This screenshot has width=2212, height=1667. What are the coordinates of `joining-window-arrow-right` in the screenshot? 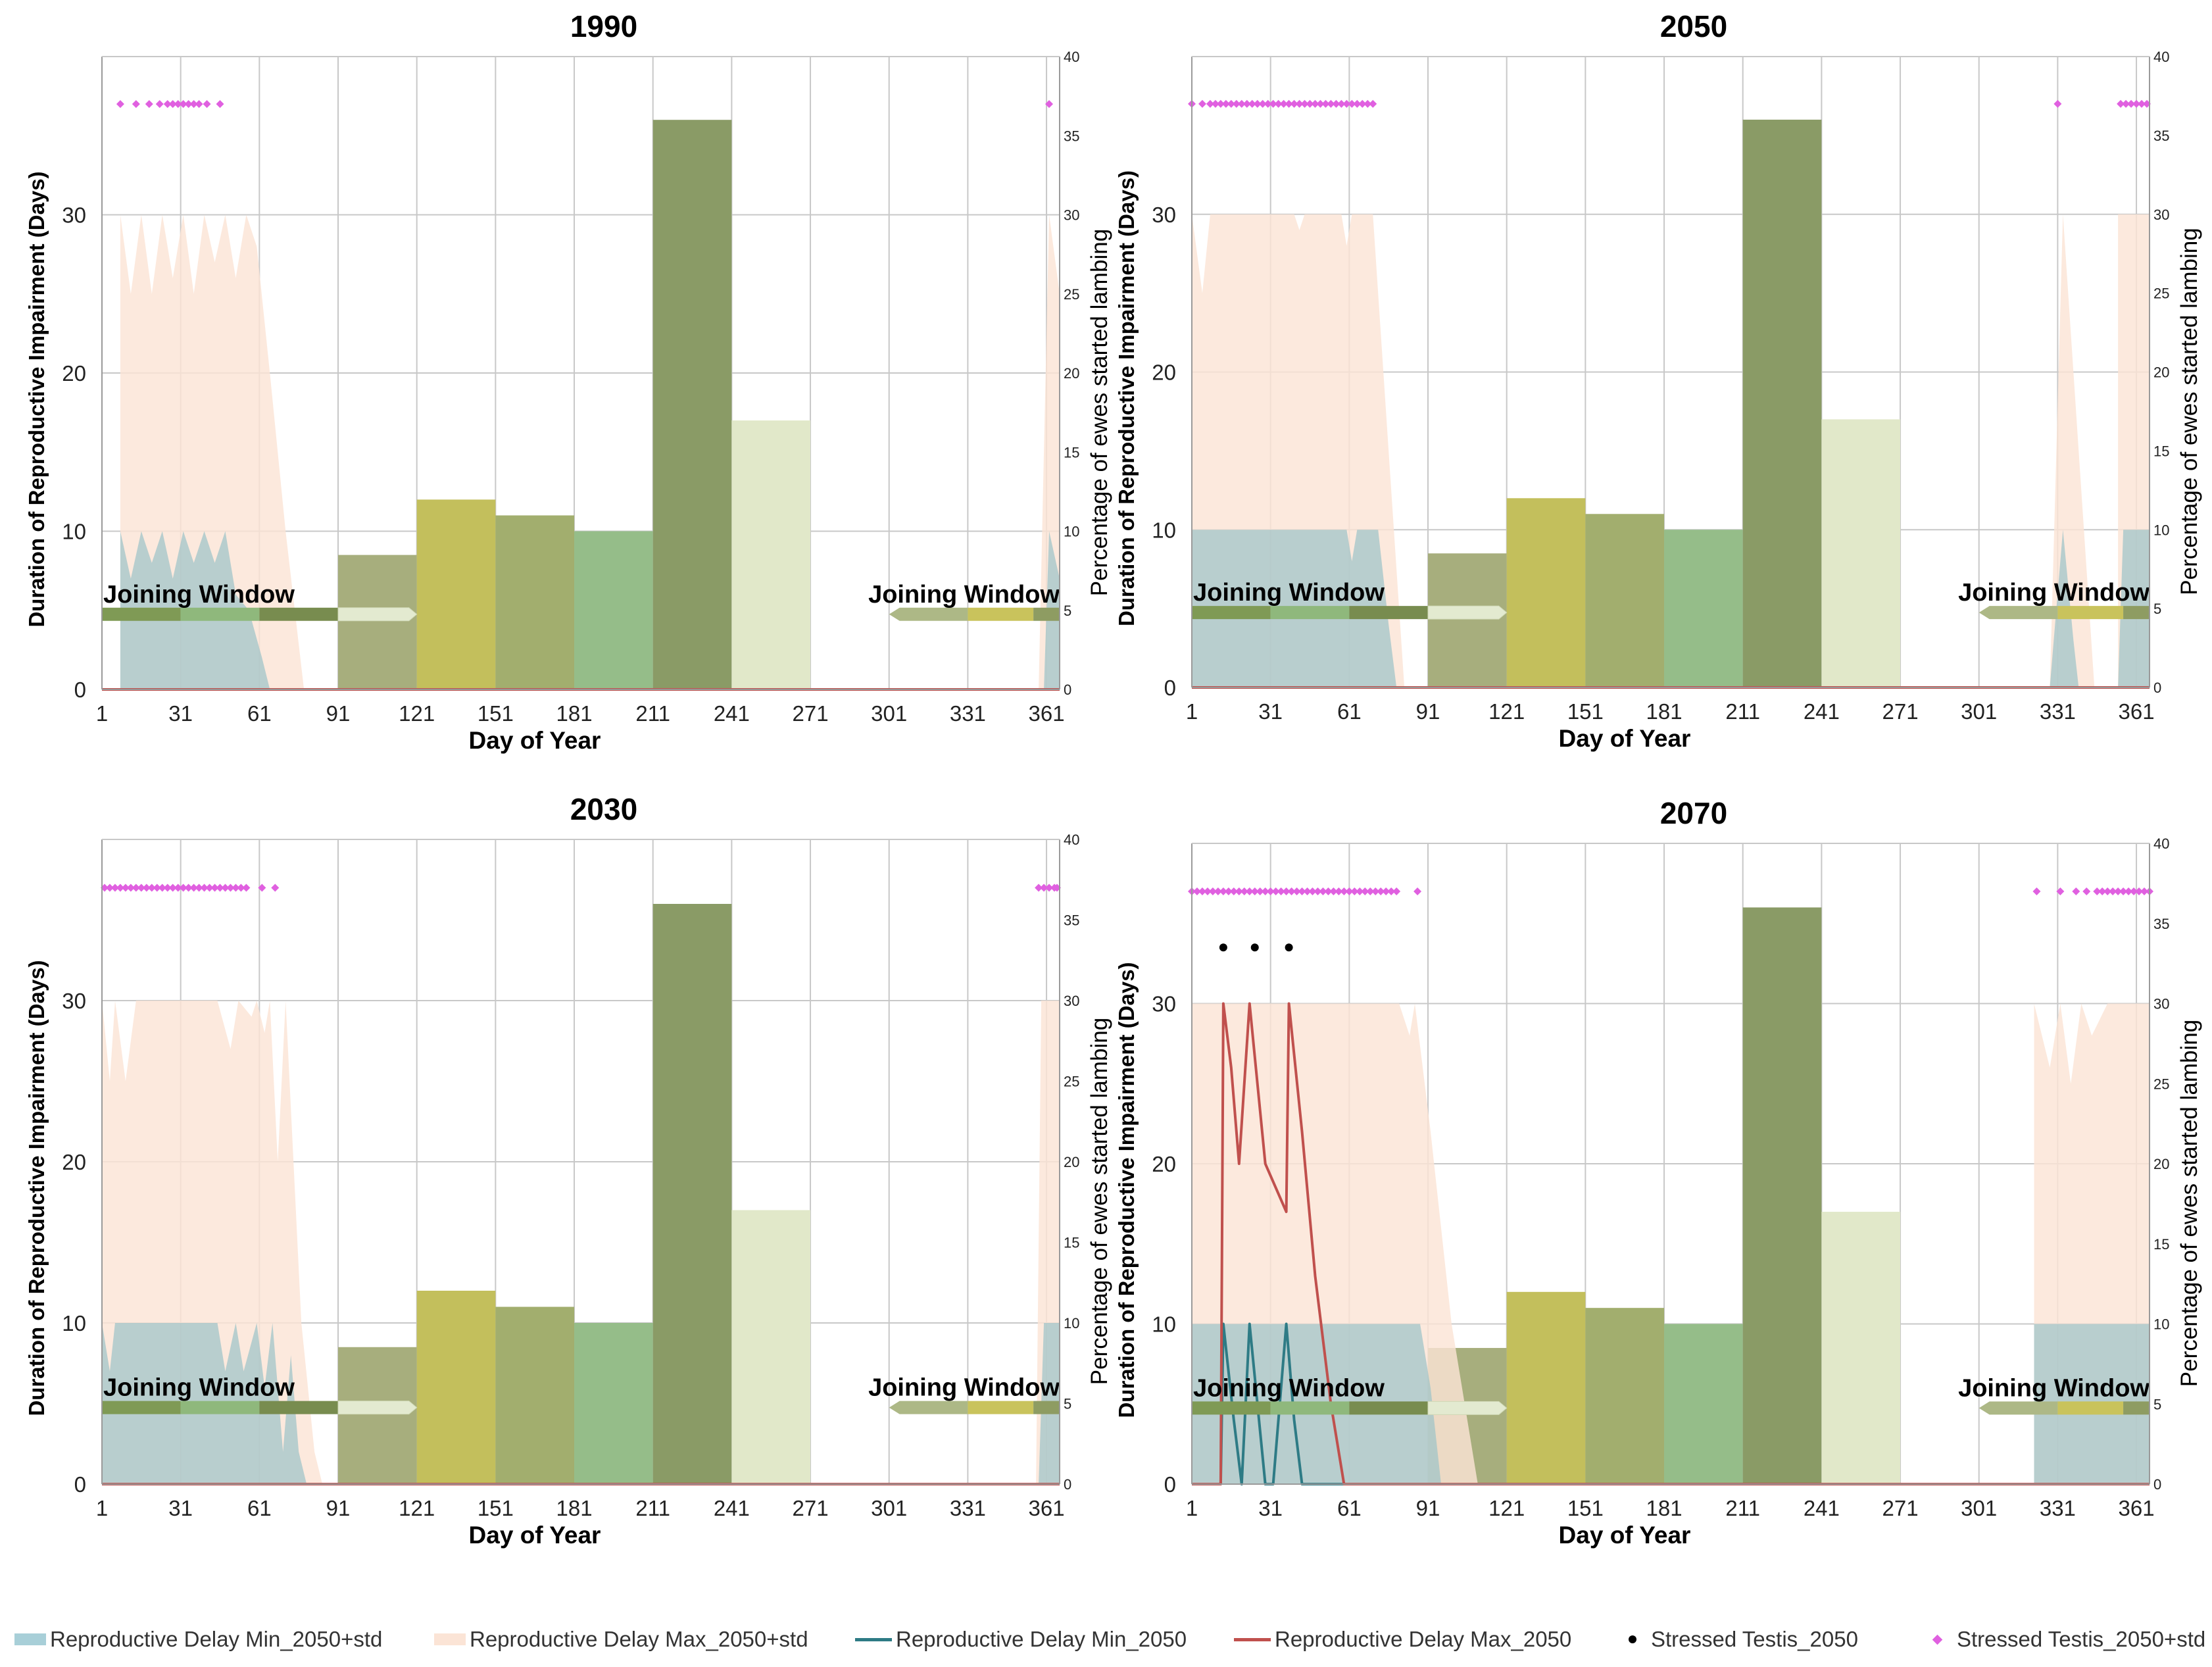 It's located at (1467, 612).